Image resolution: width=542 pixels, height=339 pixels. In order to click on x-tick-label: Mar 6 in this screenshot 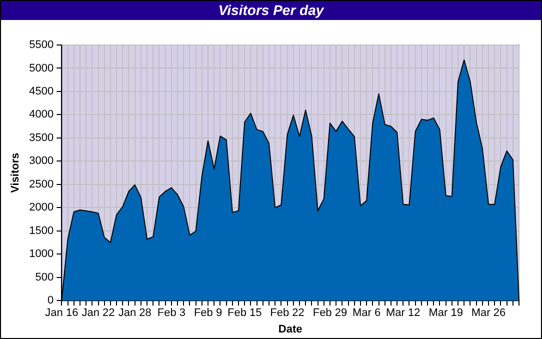, I will do `click(366, 313)`.